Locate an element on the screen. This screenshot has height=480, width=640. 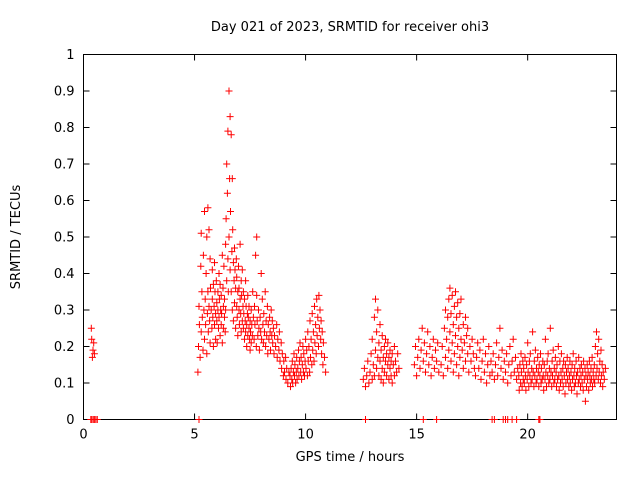
y-tick-label: 0.9 is located at coordinates (64, 92).